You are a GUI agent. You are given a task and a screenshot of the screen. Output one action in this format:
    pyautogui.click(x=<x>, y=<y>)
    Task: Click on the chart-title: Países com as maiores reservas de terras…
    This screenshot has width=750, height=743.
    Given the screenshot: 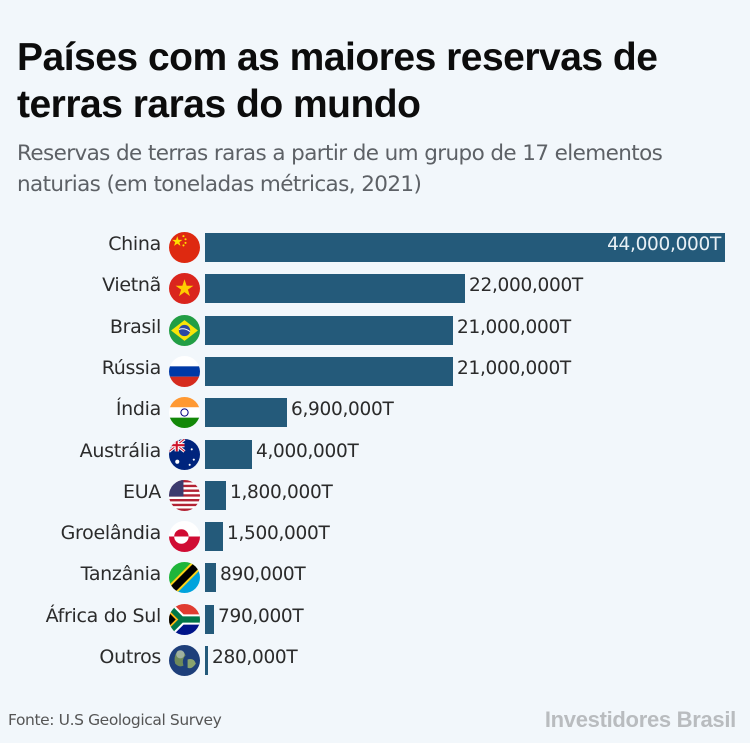 What is the action you would take?
    pyautogui.click(x=337, y=81)
    